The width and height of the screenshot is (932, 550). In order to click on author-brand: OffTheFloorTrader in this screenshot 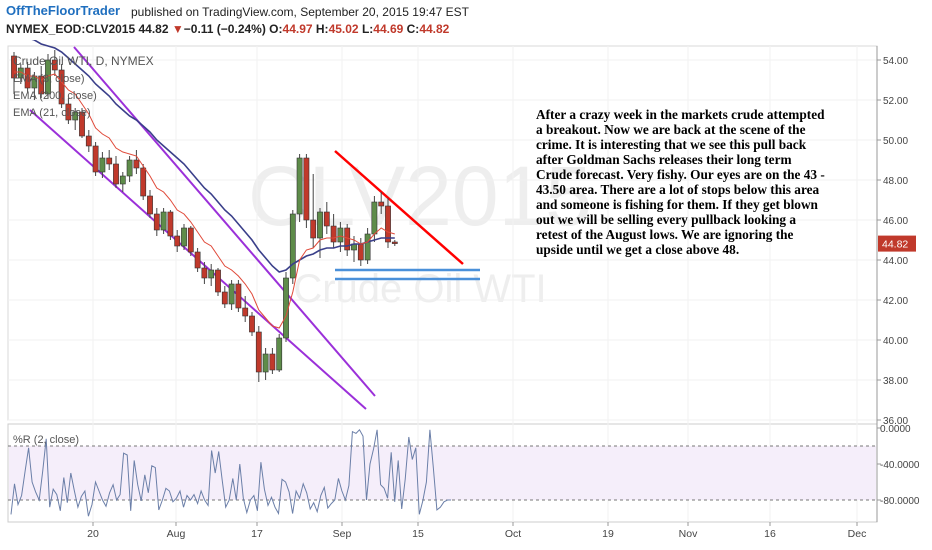, I will do `click(63, 10)`.